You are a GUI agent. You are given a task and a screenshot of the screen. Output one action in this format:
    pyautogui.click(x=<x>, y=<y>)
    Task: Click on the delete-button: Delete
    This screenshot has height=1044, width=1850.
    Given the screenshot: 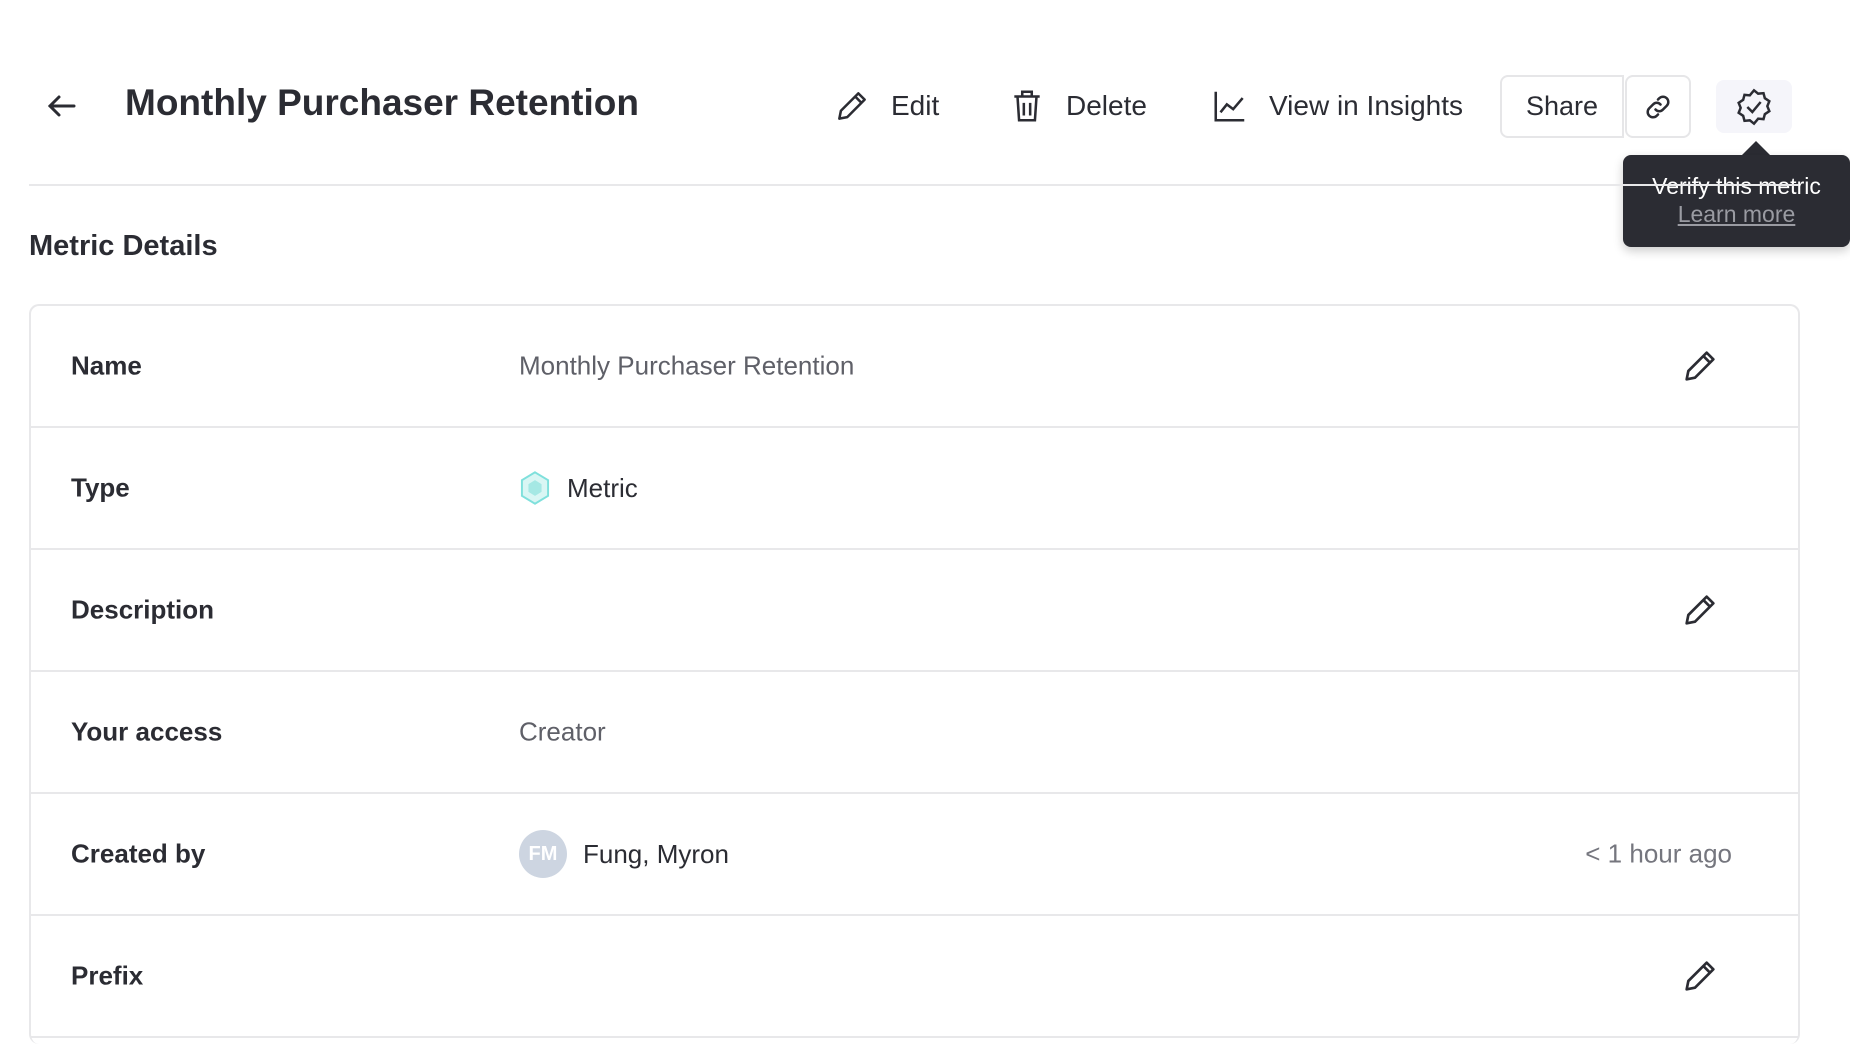 What is the action you would take?
    pyautogui.click(x=1077, y=106)
    